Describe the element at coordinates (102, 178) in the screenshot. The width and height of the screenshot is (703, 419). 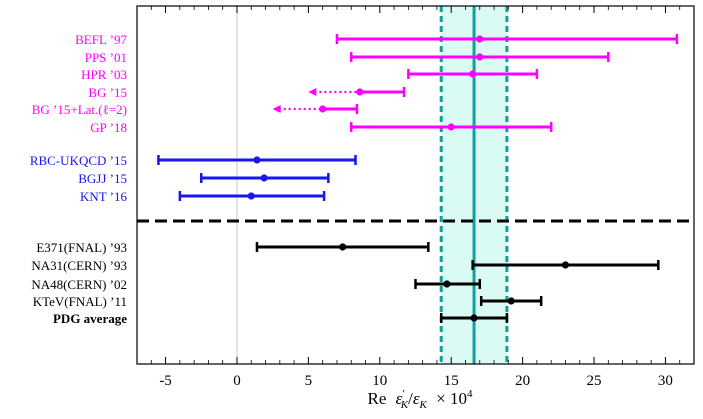
I see `row-label: BGJJ ’15` at that location.